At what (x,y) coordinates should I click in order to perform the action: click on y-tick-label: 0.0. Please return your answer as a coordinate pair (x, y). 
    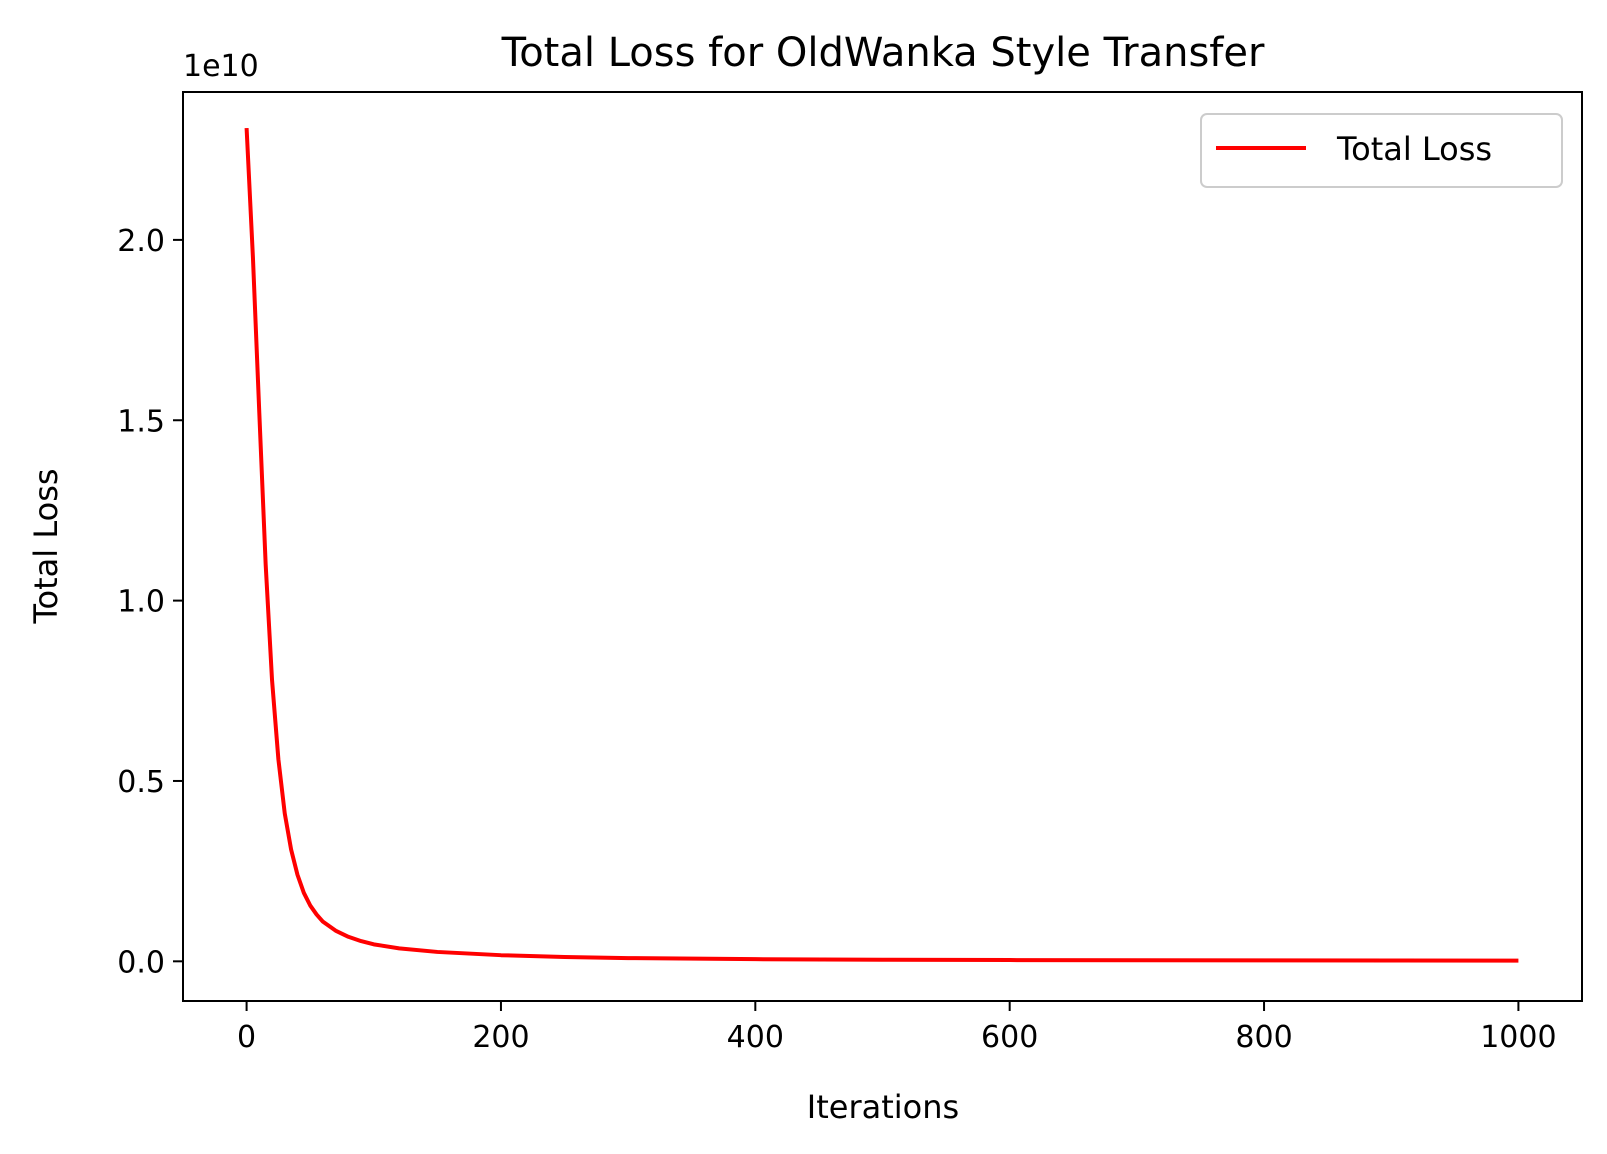
    Looking at the image, I should click on (141, 962).